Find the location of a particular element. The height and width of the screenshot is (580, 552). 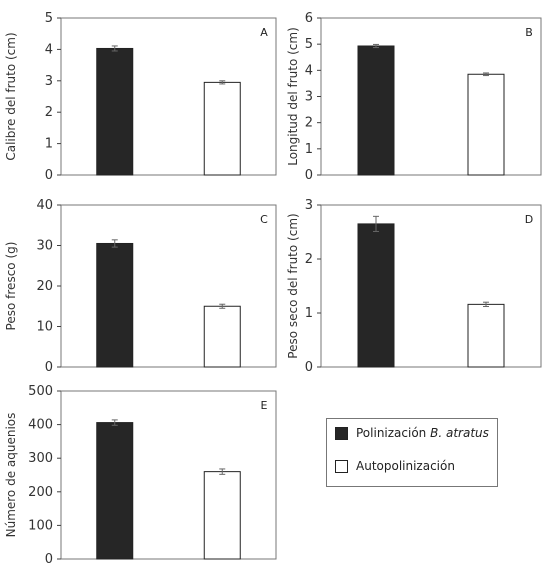

legend-label-self-prefix: Autopolinización is located at coordinates (405, 466).